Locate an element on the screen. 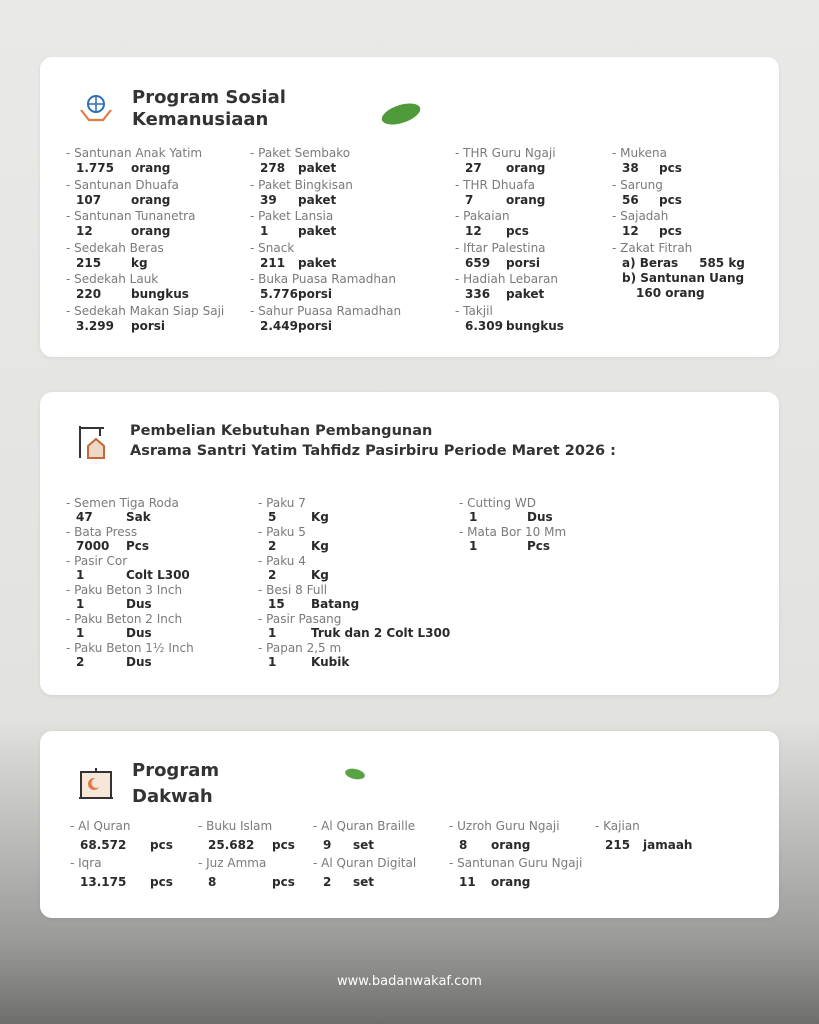  item-label: - Buka Puasa Ramadhan is located at coordinates (323, 279).